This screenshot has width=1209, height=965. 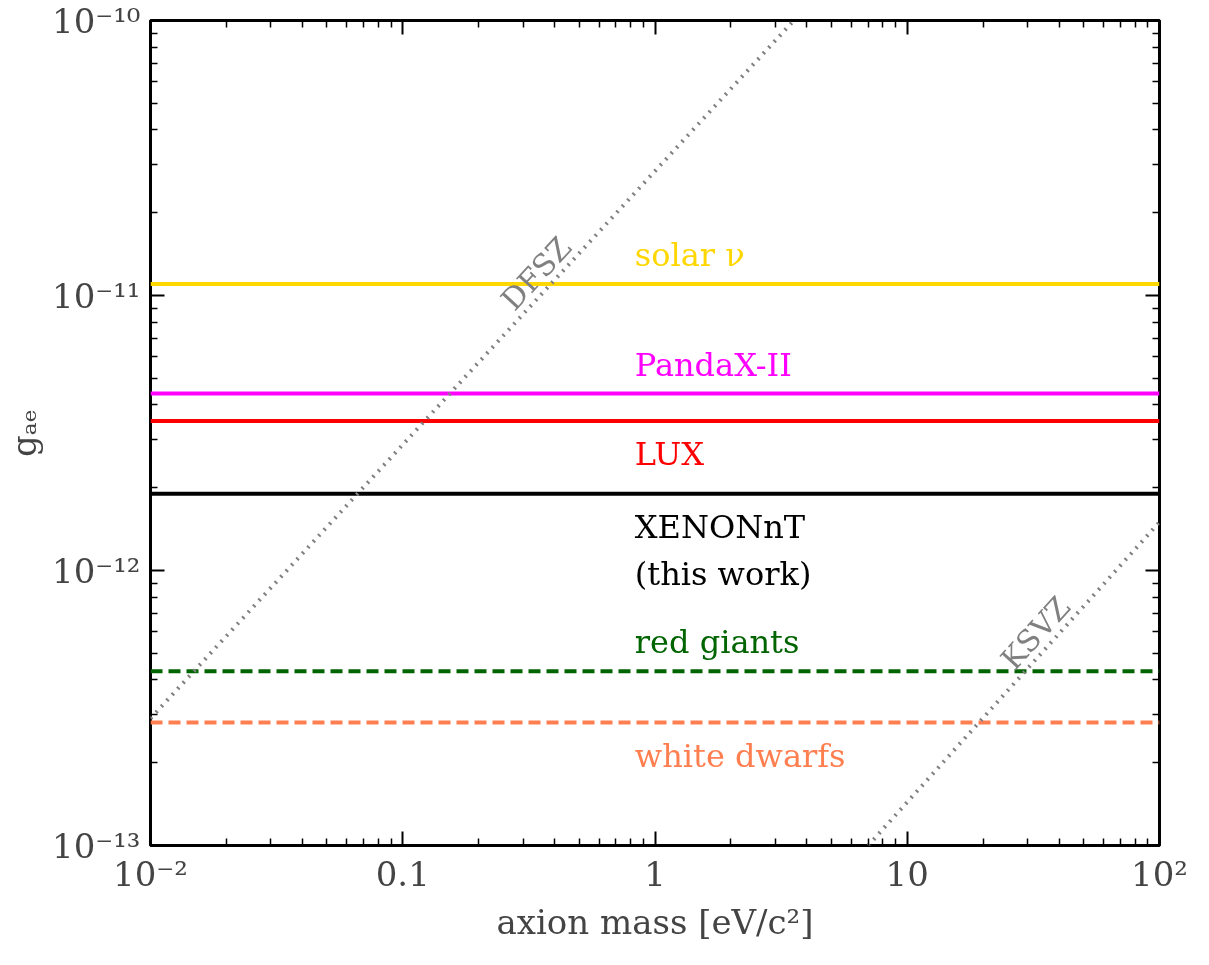 I want to click on y-axis-title: gₐₑ, so click(x=24, y=433).